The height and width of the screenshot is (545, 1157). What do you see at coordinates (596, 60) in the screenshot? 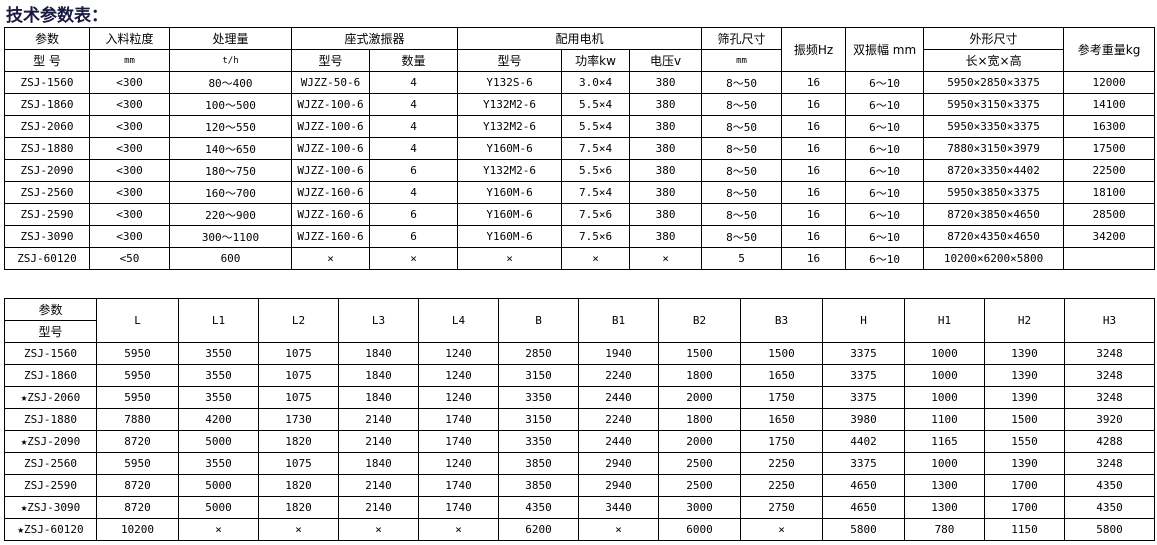
I see `header-motor-power: 功率kw` at bounding box center [596, 60].